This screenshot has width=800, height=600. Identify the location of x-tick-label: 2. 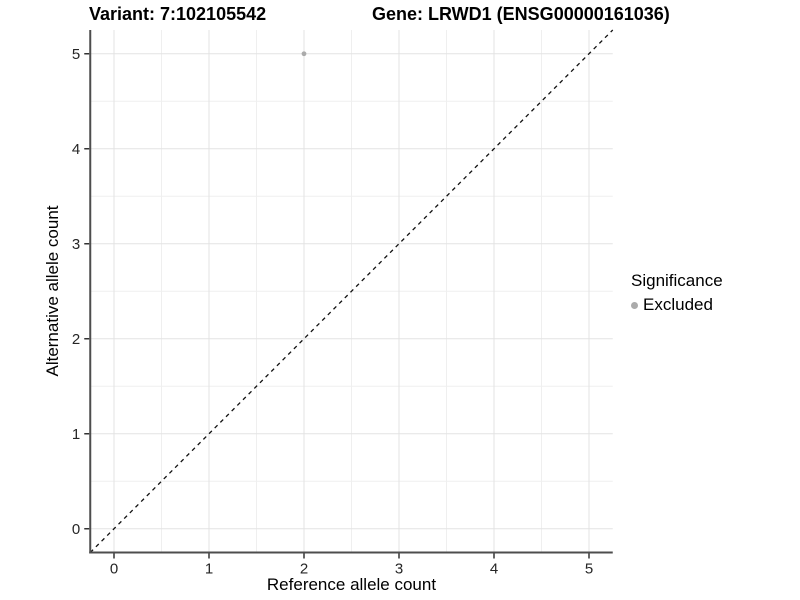
(304, 569).